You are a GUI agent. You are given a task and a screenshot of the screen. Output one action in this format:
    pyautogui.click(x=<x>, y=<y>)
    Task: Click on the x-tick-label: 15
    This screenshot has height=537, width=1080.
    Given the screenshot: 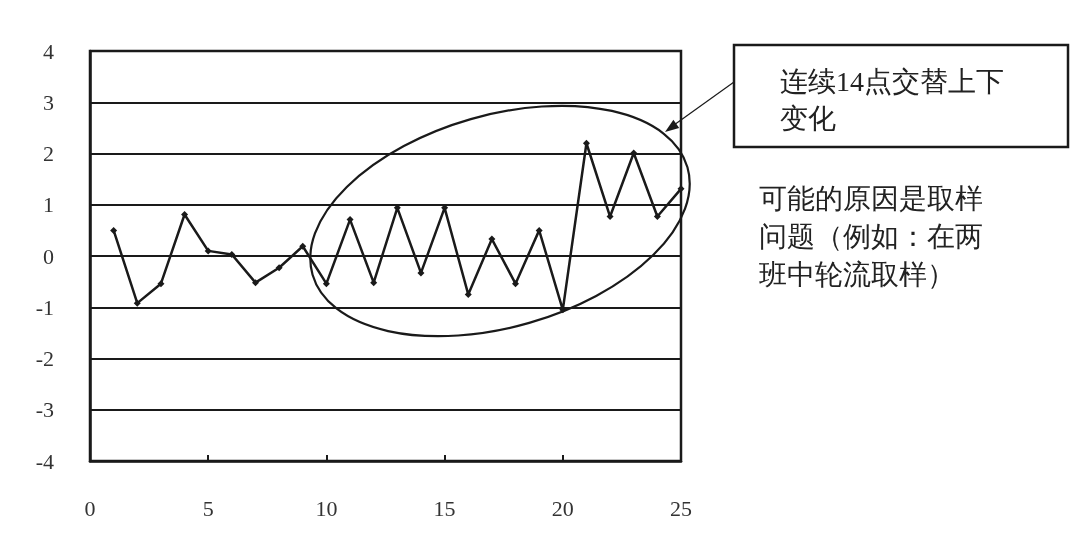 What is the action you would take?
    pyautogui.click(x=444, y=508)
    